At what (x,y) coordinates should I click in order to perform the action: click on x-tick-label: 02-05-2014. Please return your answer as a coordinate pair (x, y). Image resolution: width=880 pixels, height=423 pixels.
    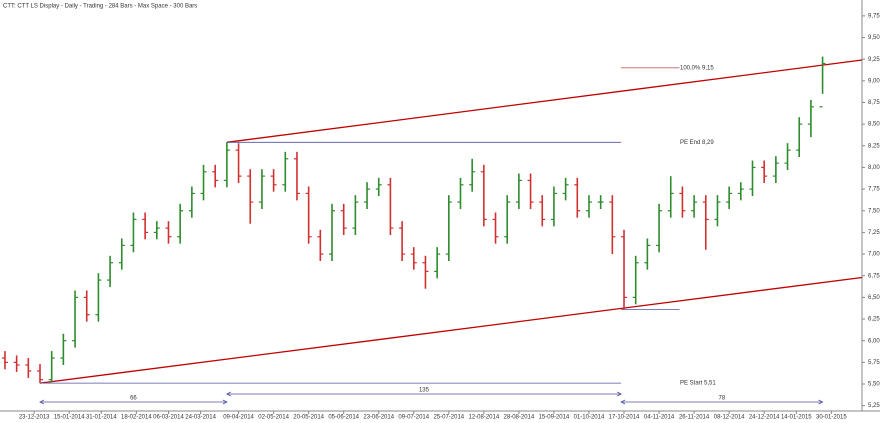
    Looking at the image, I should click on (273, 418).